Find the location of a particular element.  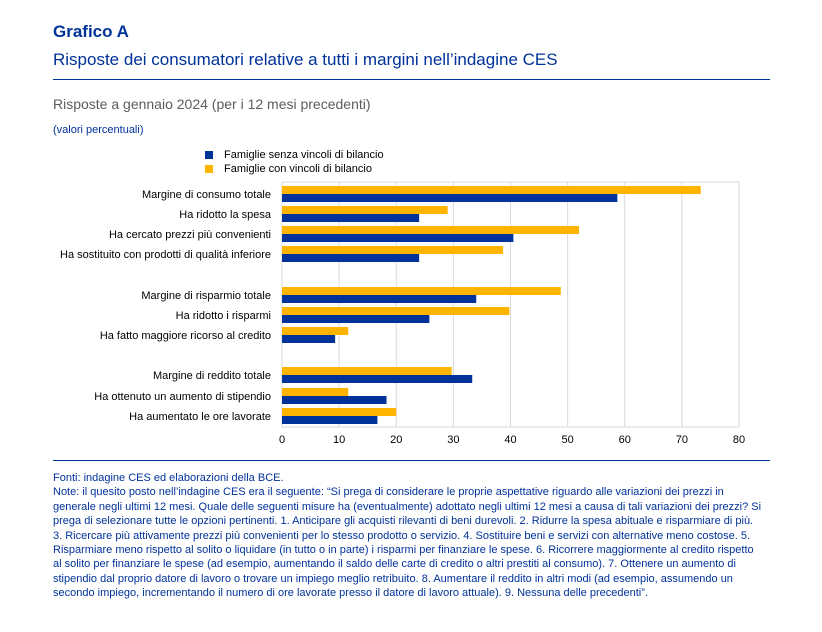

x-tick-label: 30 is located at coordinates (453, 440).